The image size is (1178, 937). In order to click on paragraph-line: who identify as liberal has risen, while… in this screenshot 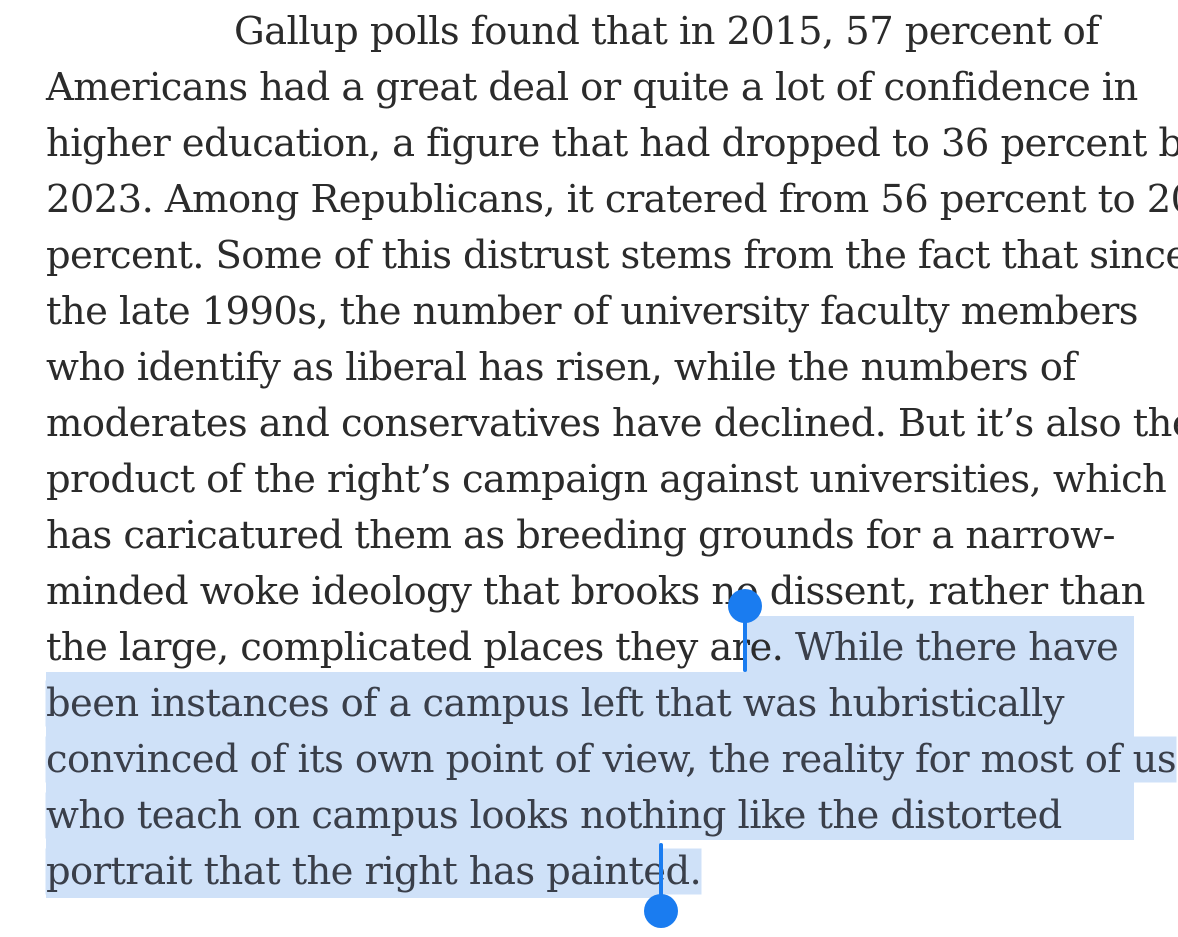, I will do `click(561, 367)`.